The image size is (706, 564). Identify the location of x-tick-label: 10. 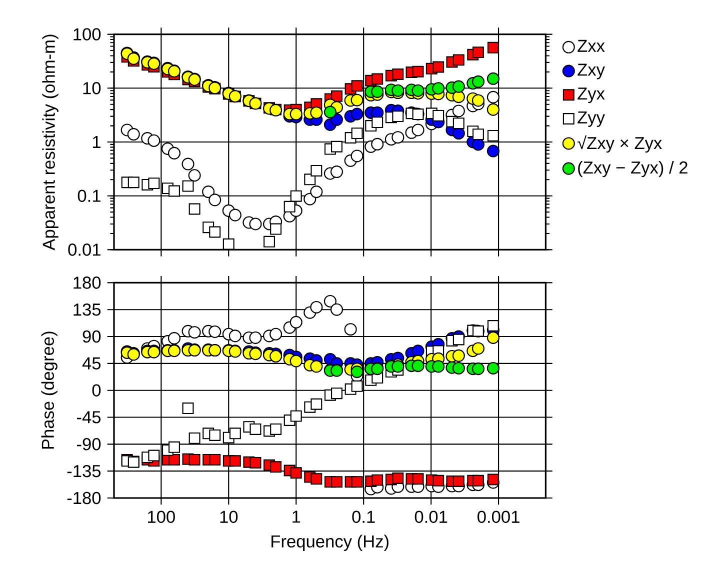
(229, 516).